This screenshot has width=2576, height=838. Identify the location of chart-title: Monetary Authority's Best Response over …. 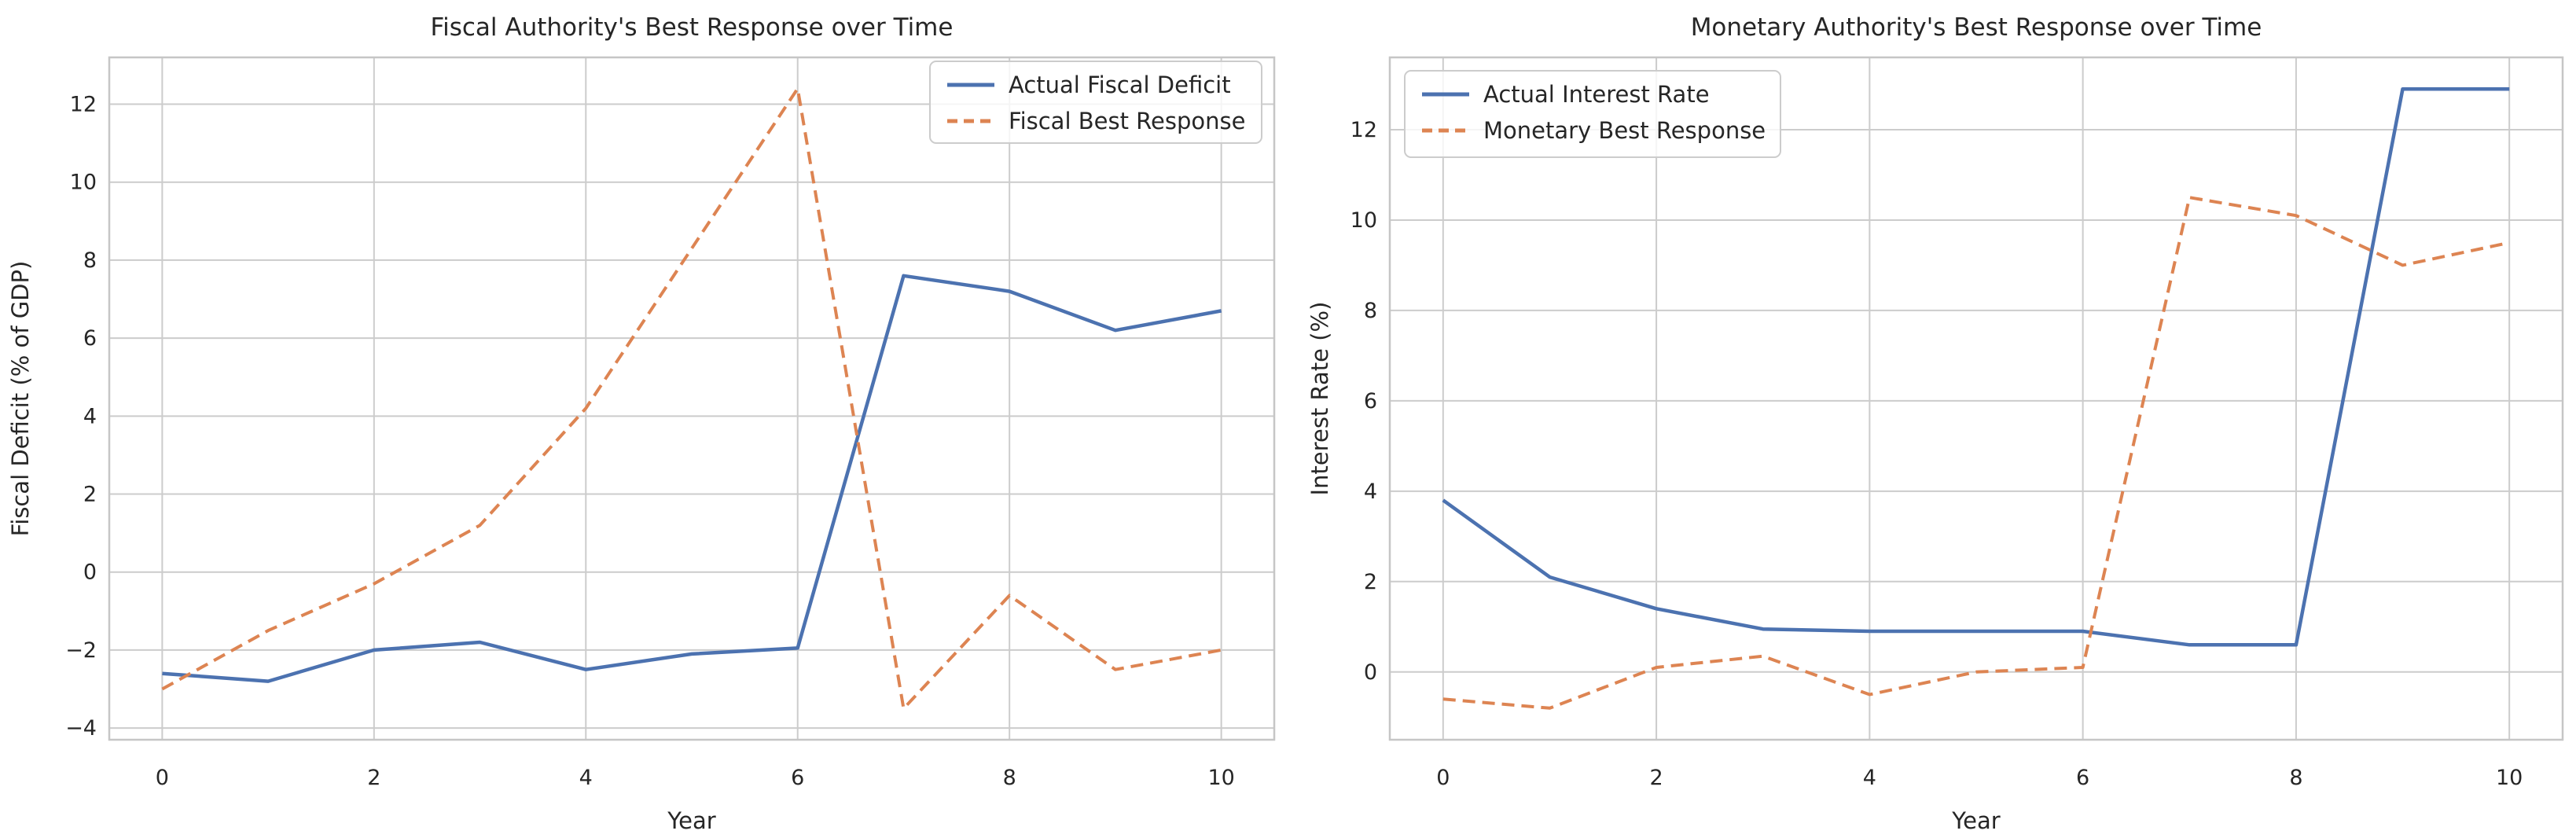
(1976, 27).